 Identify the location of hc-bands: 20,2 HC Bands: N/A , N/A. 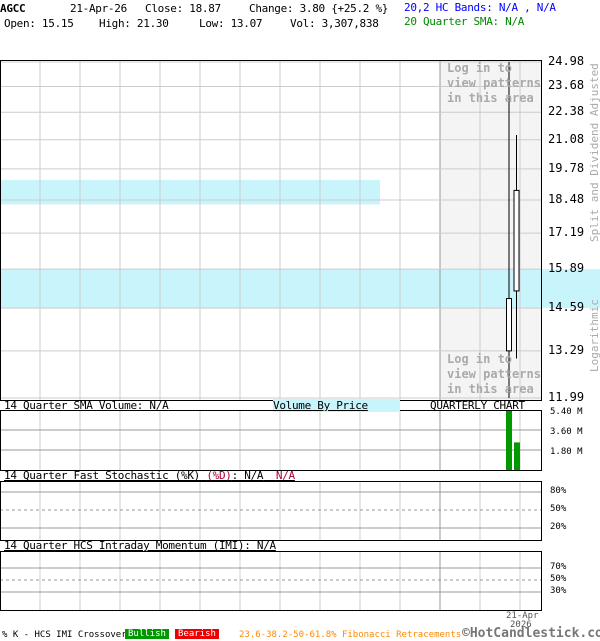
(480, 7).